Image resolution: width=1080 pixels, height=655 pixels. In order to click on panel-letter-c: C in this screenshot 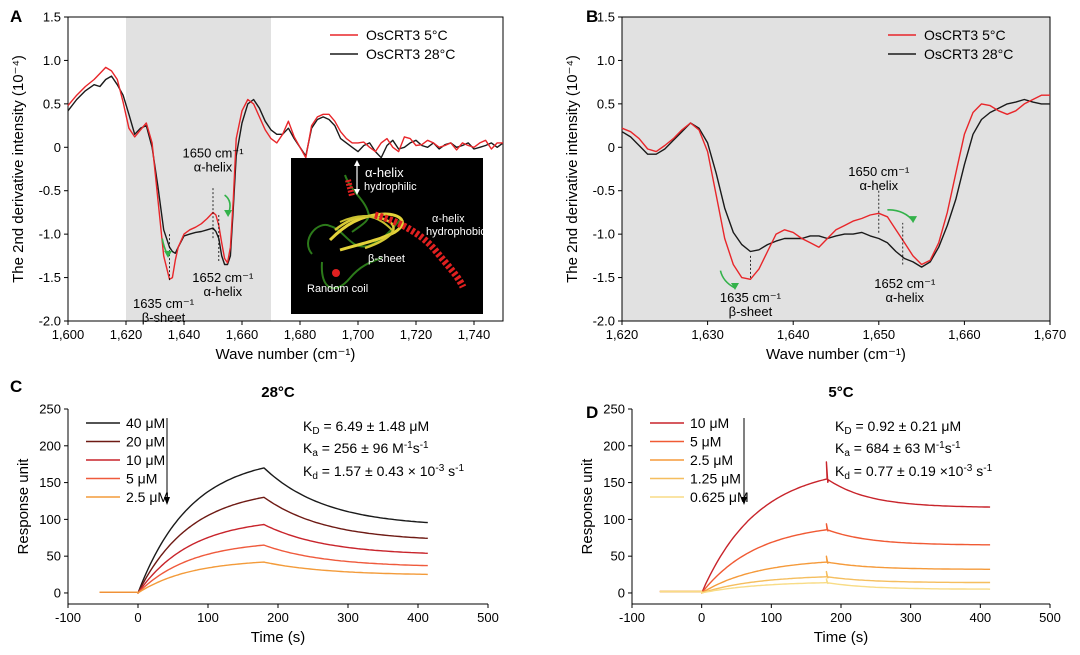, I will do `click(16, 386)`.